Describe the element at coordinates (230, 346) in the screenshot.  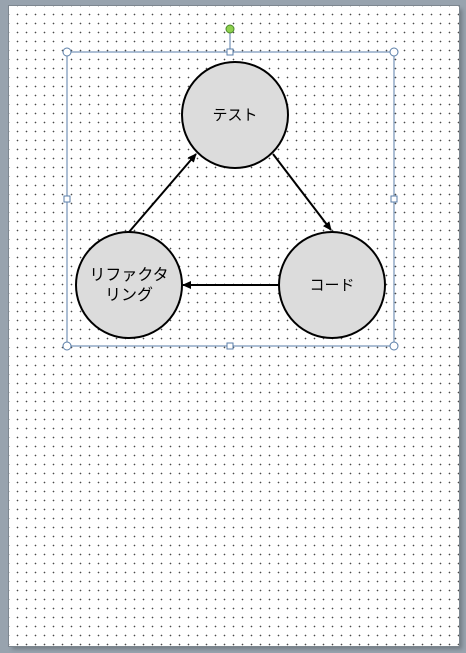
I see `resize-handle-bottom` at that location.